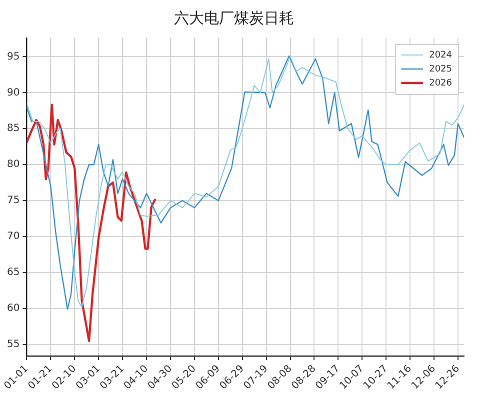 Image resolution: width=500 pixels, height=399 pixels. Describe the element at coordinates (234, 17) in the screenshot. I see `chart-title: 六大电厂煤炭日耗` at that location.